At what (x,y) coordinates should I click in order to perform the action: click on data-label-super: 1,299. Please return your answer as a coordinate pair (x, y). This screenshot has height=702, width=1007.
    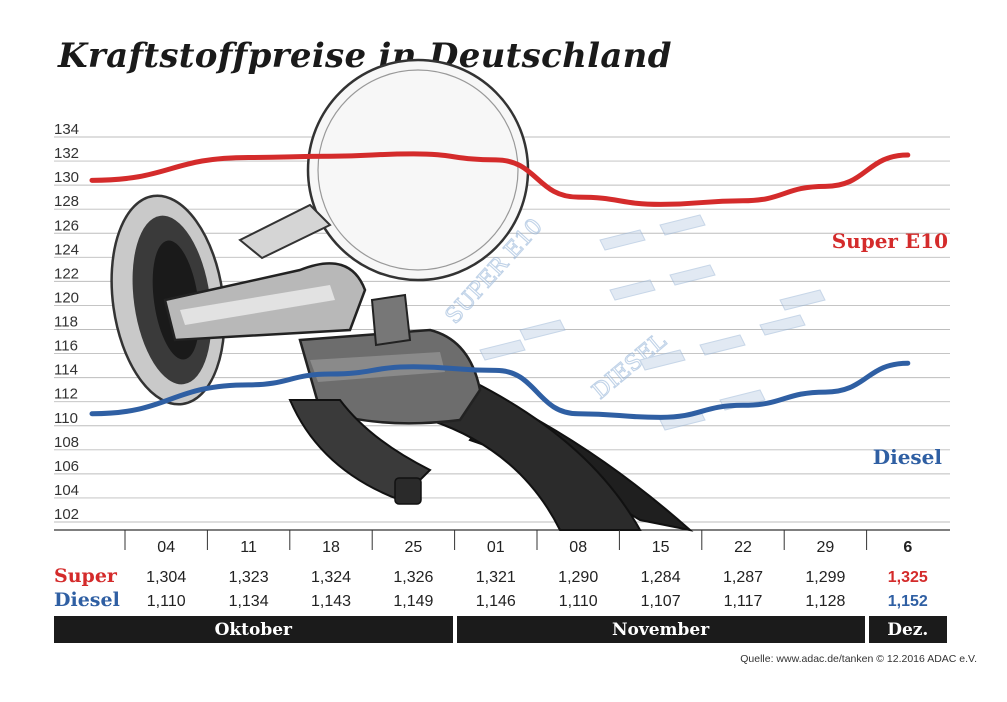
    Looking at the image, I should click on (825, 577).